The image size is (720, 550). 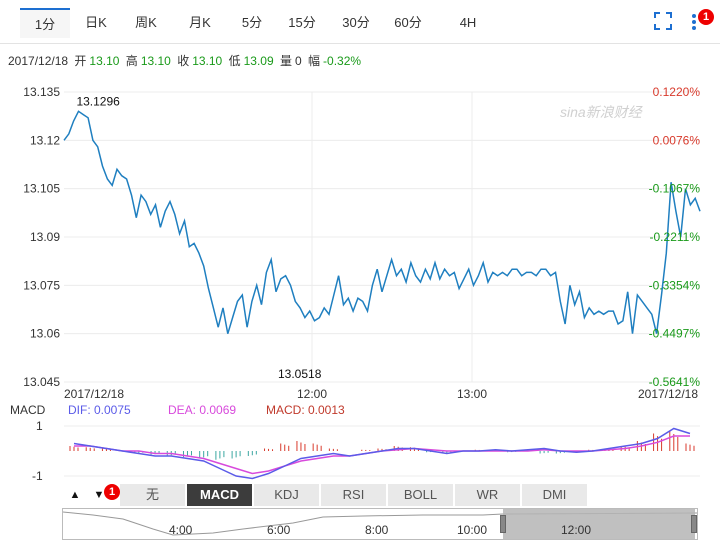 I want to click on navigator-left-handle, so click(x=503, y=524).